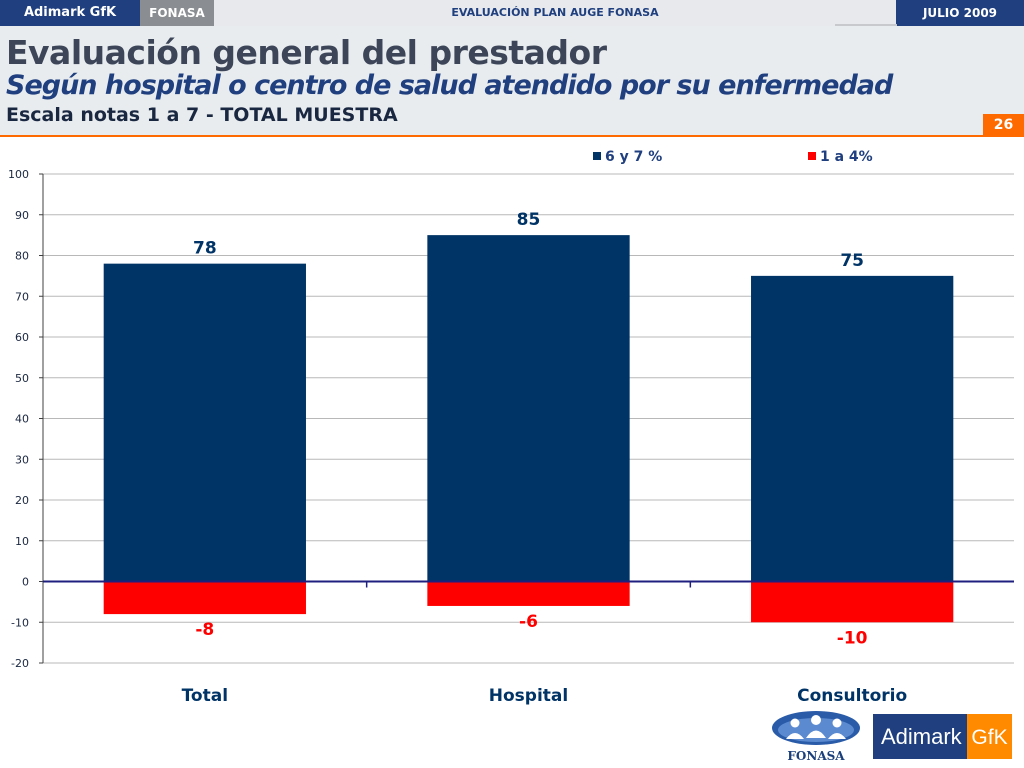  Describe the element at coordinates (306, 52) in the screenshot. I see `slide-title: Evaluación general del prestador` at that location.